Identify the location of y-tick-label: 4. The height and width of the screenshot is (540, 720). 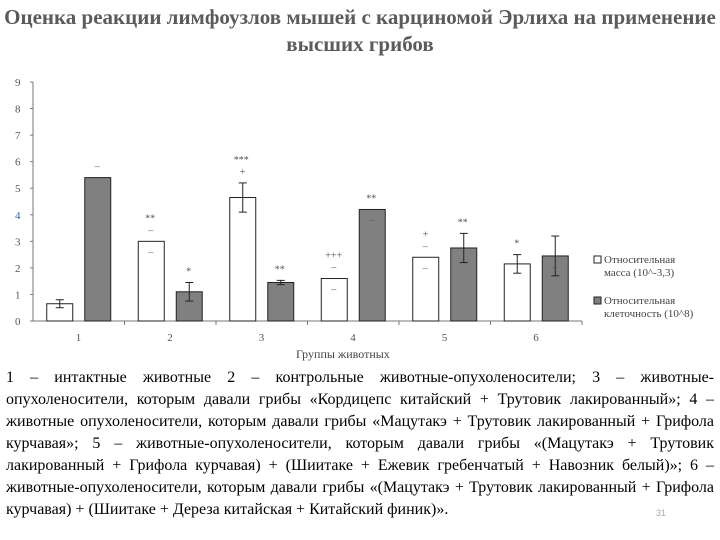
(18, 216).